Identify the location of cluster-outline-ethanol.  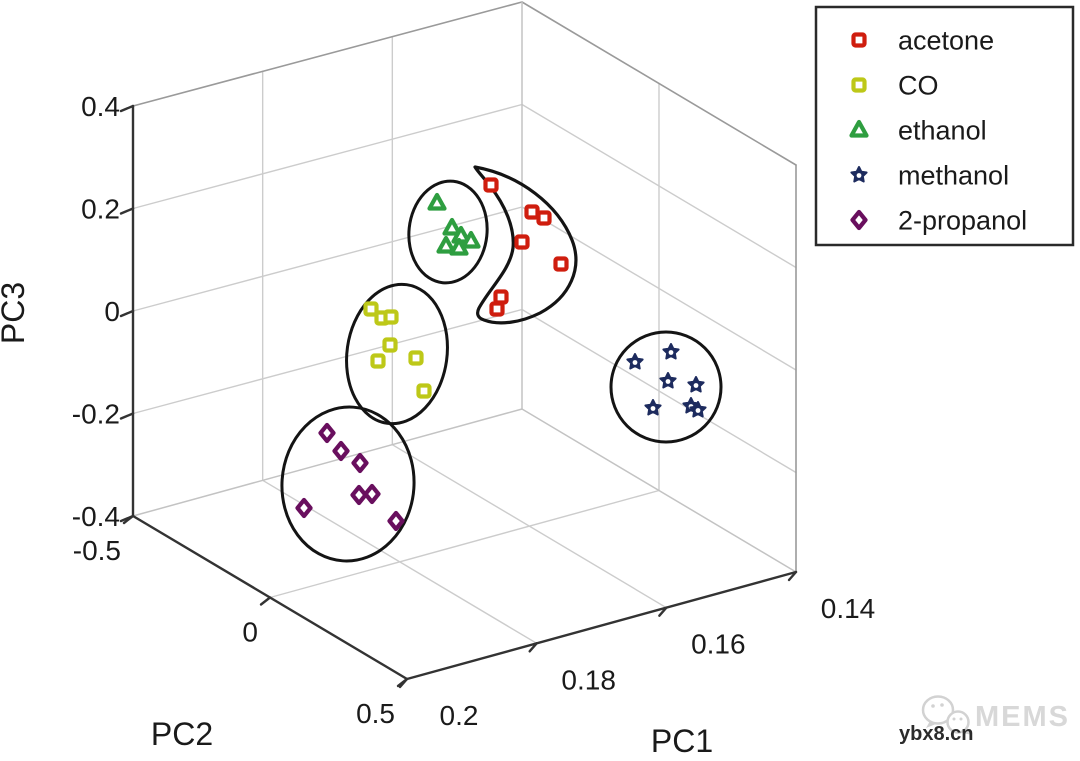
(448, 232).